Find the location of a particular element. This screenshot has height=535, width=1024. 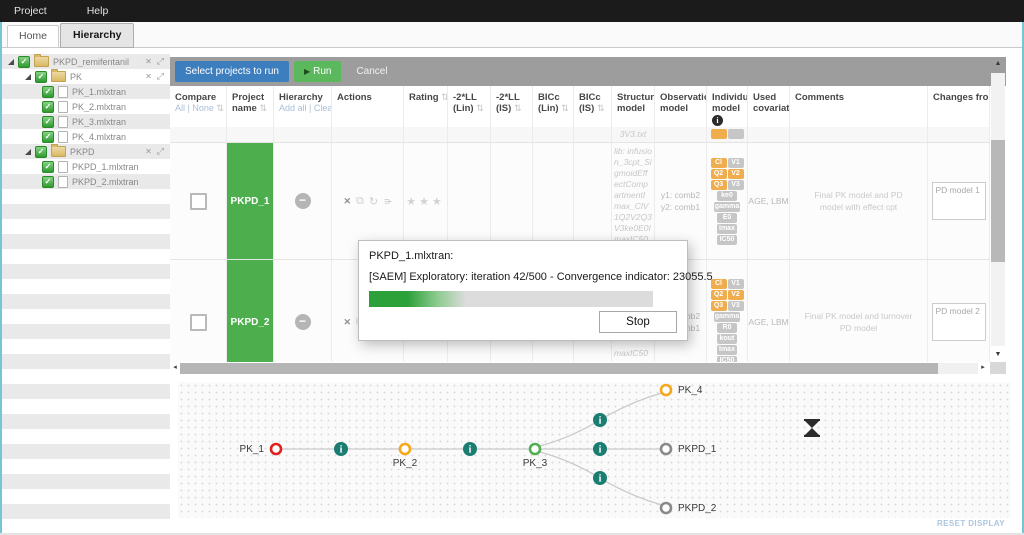

tree-item-label: PKPD is located at coordinates (82, 151).